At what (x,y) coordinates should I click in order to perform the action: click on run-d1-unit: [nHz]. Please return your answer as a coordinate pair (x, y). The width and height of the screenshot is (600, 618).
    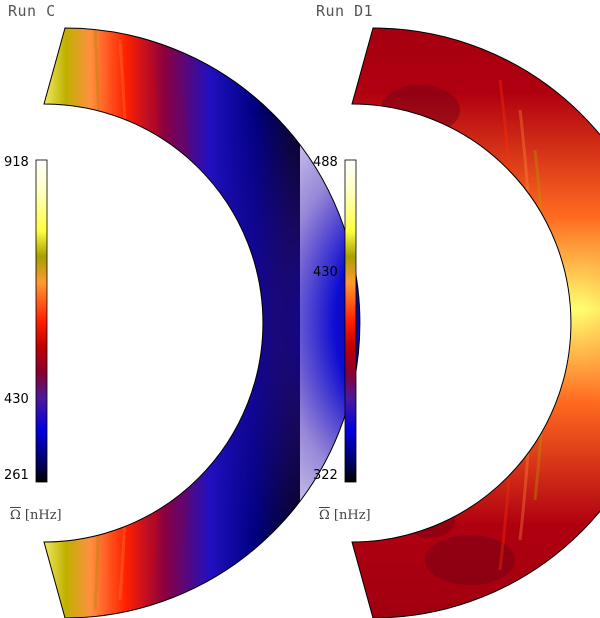
    Looking at the image, I should click on (352, 515).